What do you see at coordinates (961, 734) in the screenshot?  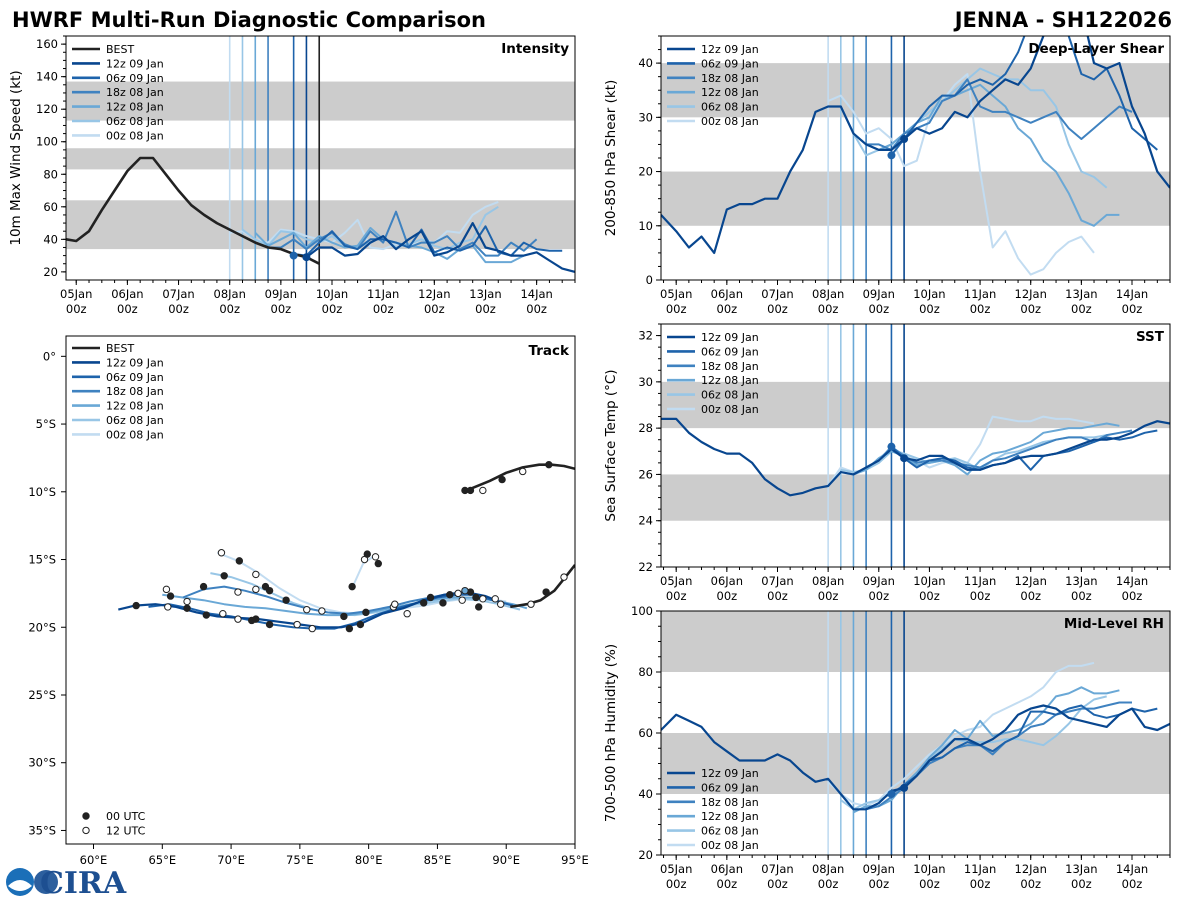 I see `series-line-00z-08-jan` at bounding box center [961, 734].